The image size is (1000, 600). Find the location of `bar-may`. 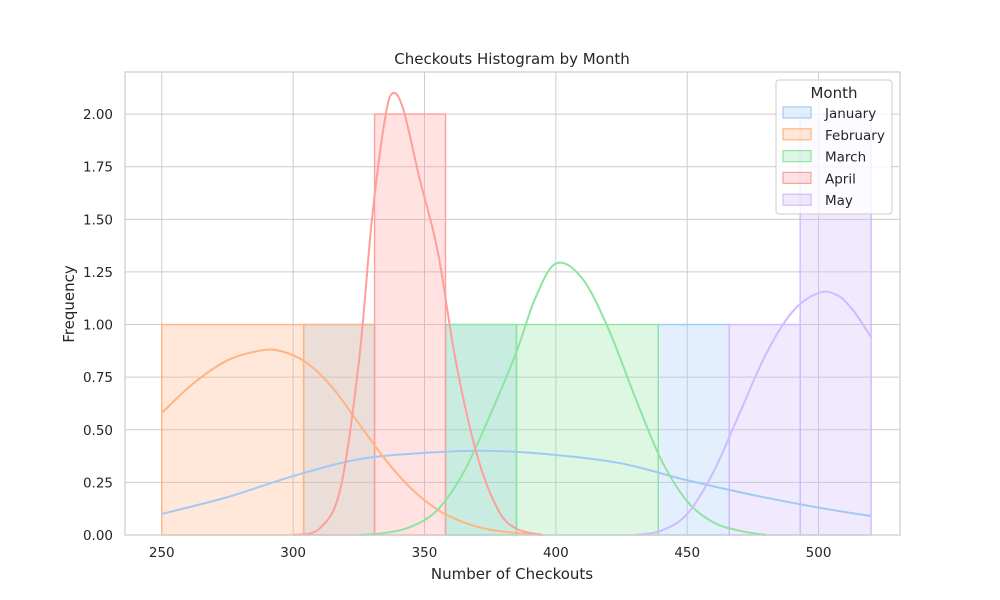

bar-may is located at coordinates (764, 429).